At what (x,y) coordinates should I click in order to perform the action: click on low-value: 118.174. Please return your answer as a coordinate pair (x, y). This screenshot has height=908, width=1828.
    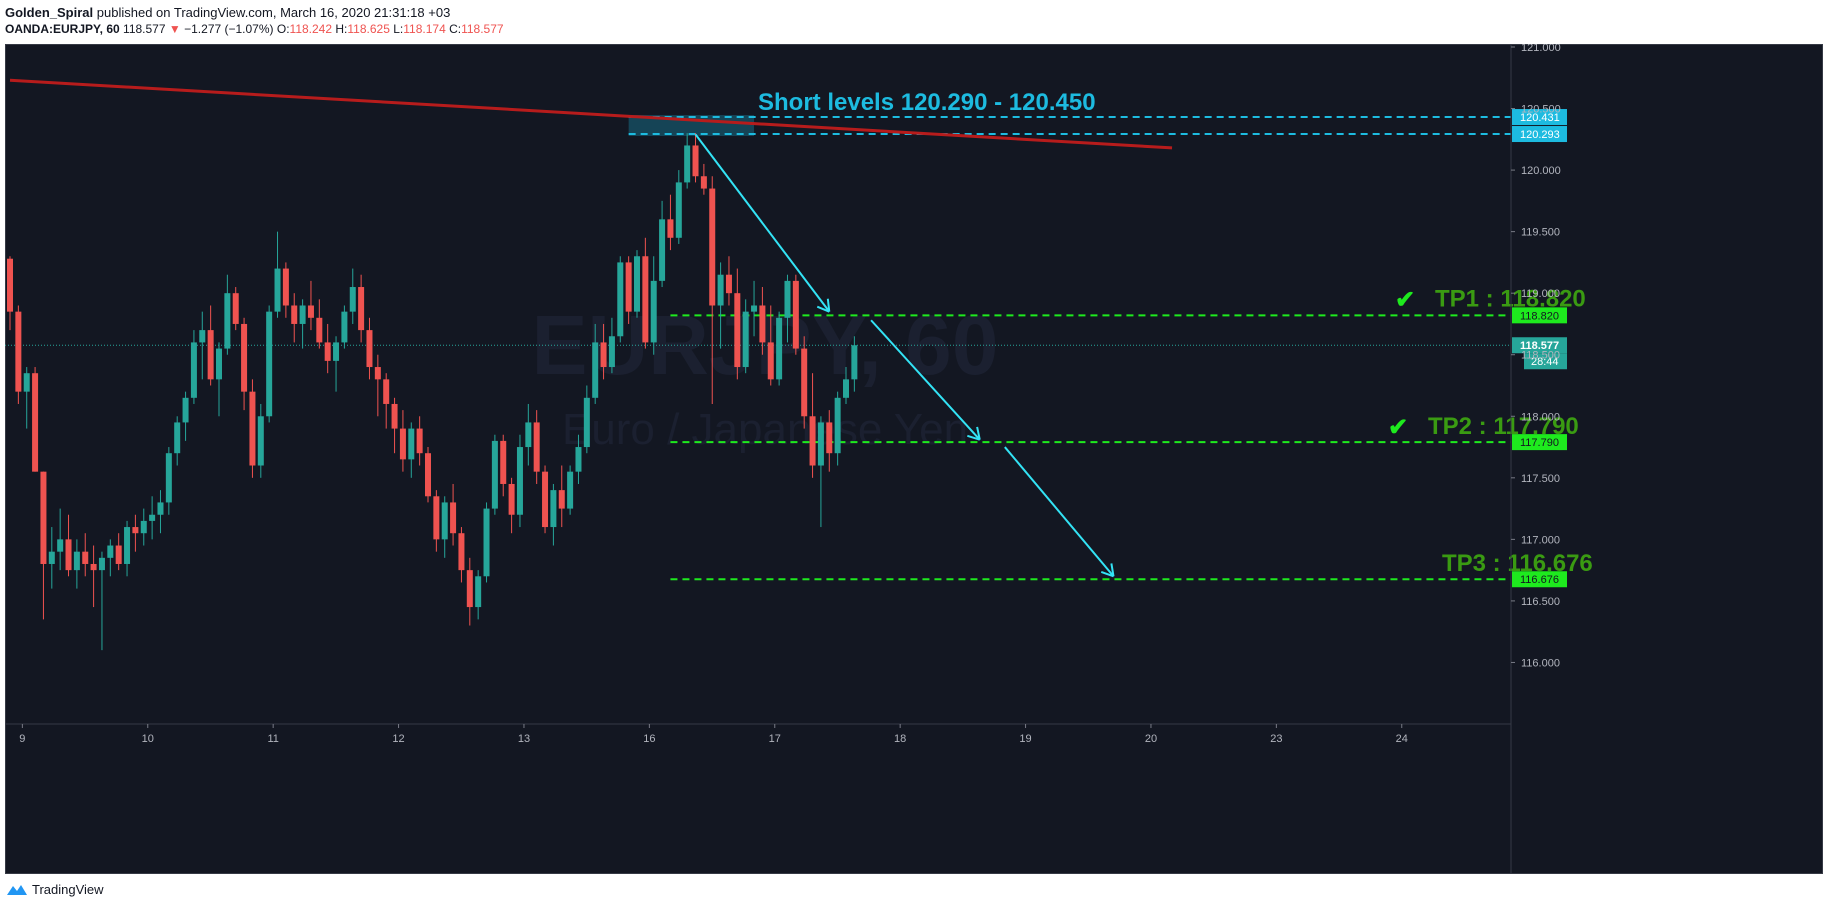
    Looking at the image, I should click on (424, 29).